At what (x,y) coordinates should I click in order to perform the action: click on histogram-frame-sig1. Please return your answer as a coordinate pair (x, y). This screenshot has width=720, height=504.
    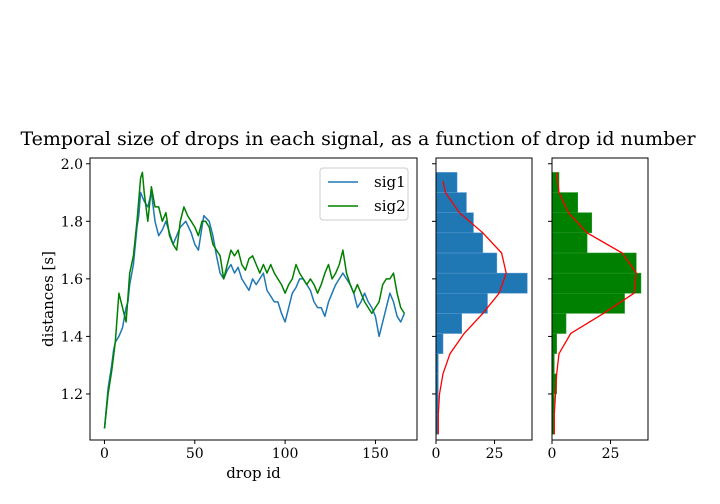
    Looking at the image, I should click on (484, 299).